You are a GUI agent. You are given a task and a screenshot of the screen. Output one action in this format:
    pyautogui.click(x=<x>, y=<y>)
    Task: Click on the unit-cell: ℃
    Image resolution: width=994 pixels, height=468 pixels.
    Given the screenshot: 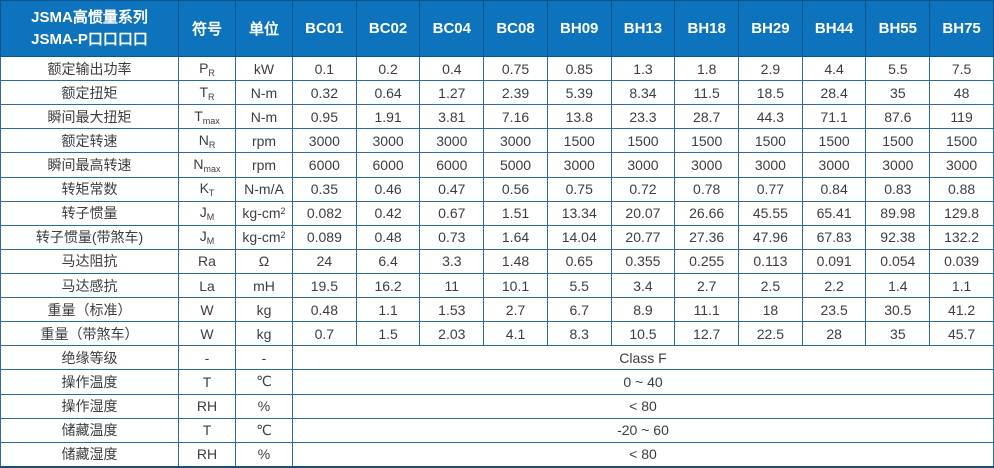 What is the action you would take?
    pyautogui.click(x=264, y=430)
    